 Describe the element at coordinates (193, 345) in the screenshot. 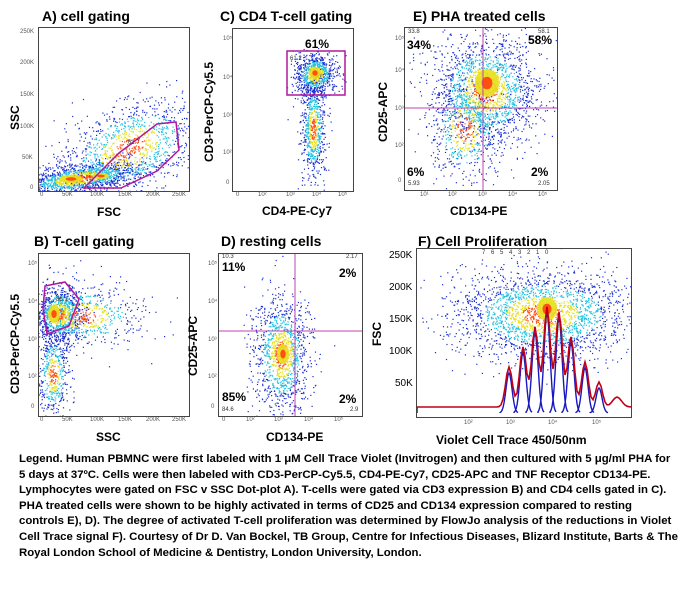

I see `panel-d-ylabel: CD25-APC` at that location.